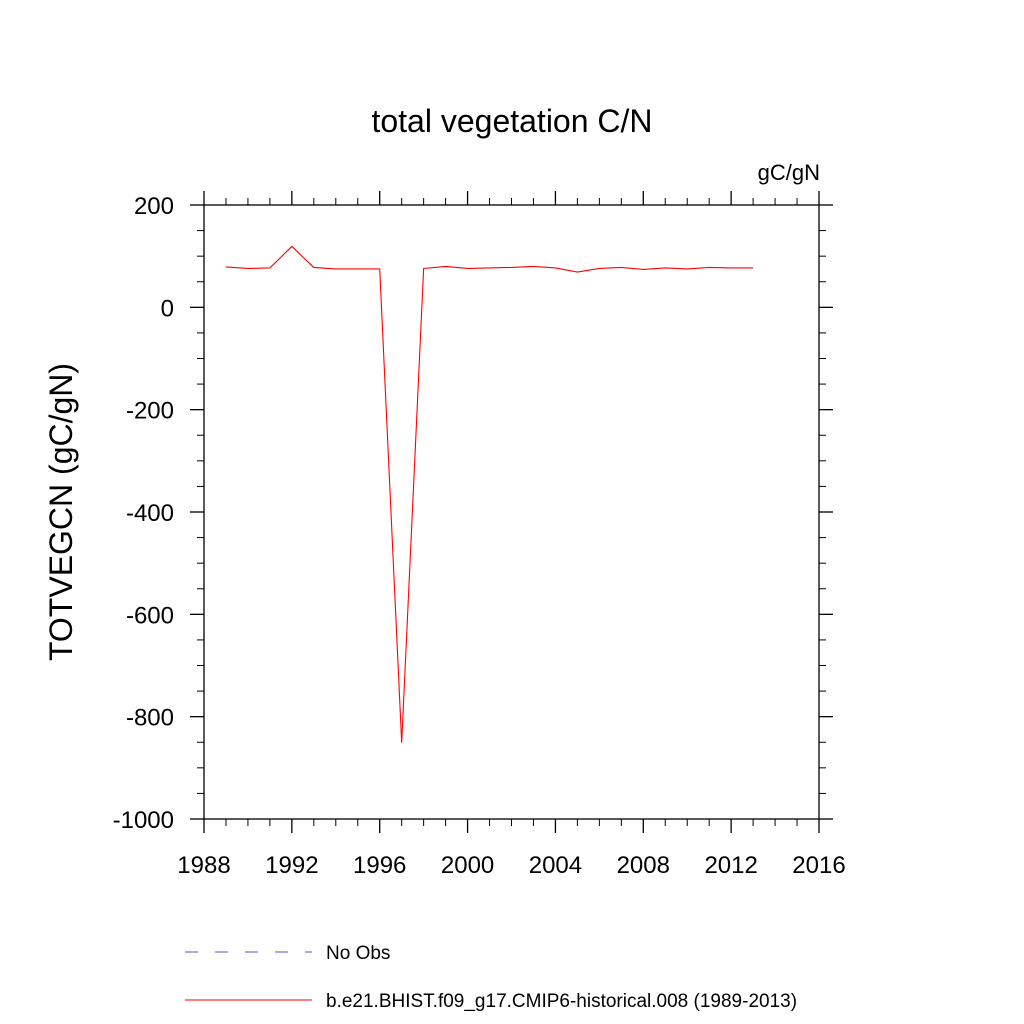 Image resolution: width=1024 pixels, height=1024 pixels. What do you see at coordinates (511, 121) in the screenshot?
I see `chart-title: total vegetation C/N` at bounding box center [511, 121].